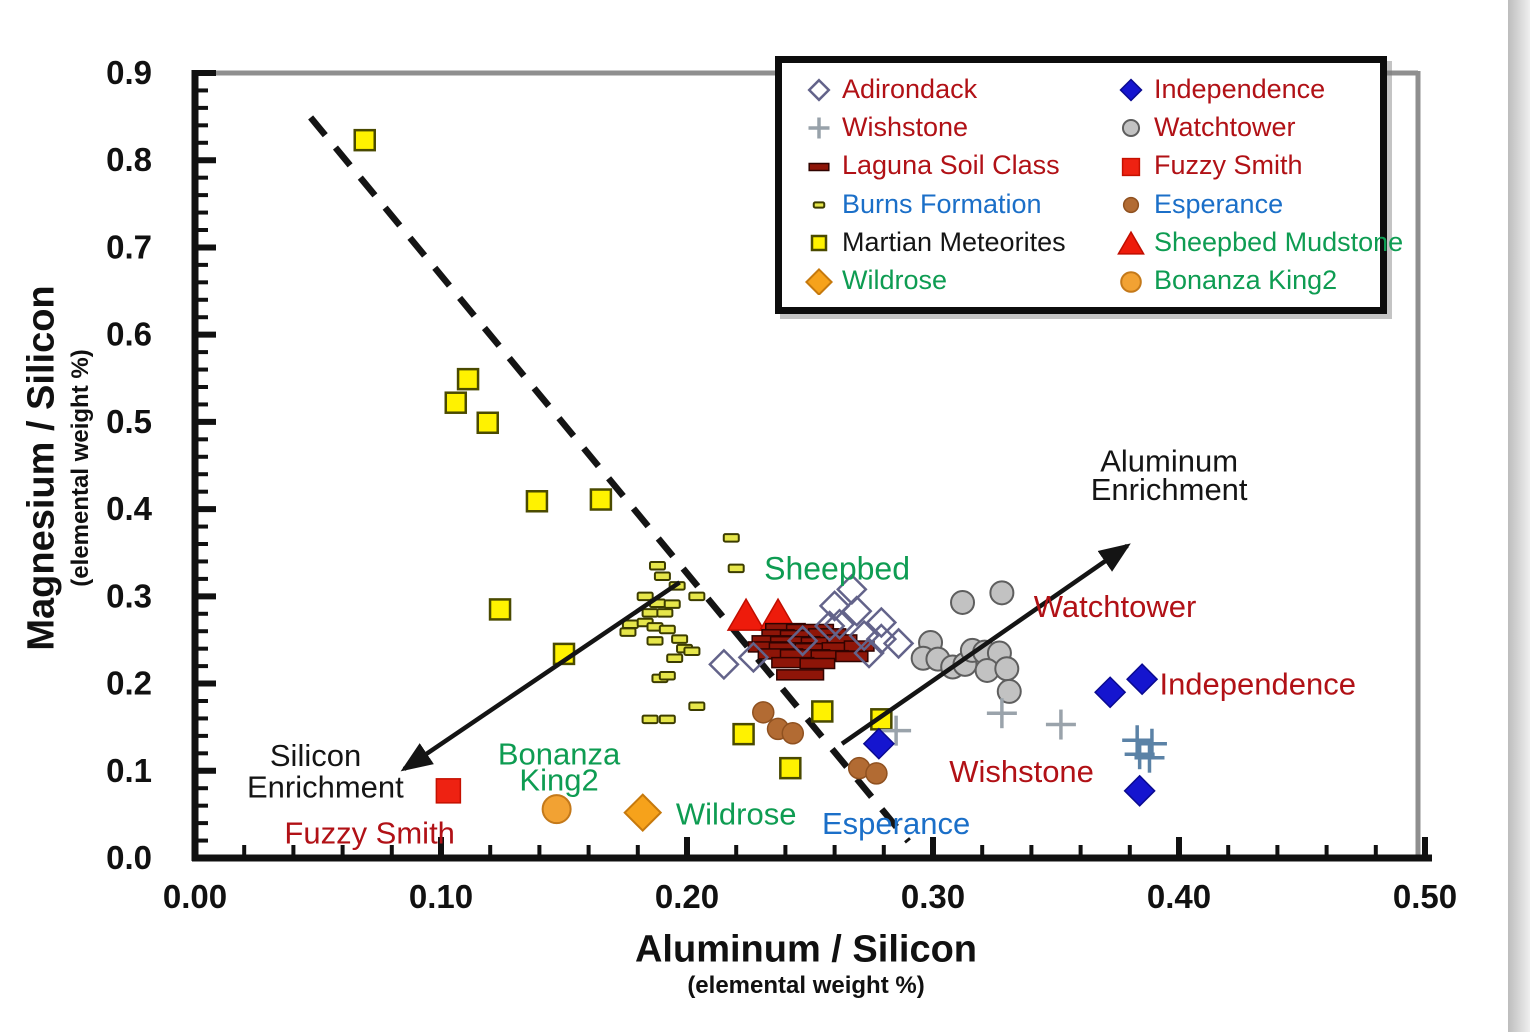  What do you see at coordinates (558, 780) in the screenshot?
I see `annotation-king2: King2` at bounding box center [558, 780].